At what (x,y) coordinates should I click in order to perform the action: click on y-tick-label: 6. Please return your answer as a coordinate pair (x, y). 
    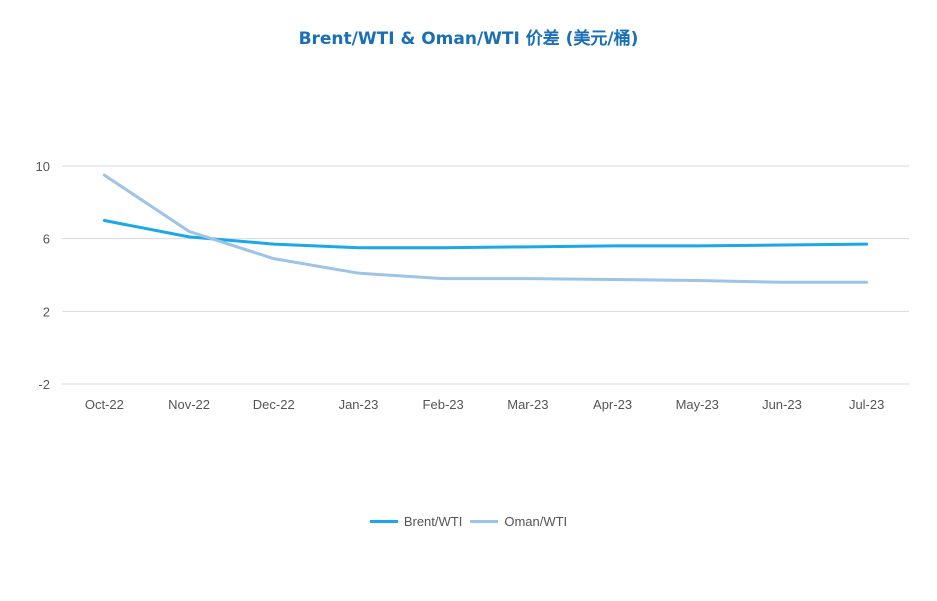
    Looking at the image, I should click on (46, 239).